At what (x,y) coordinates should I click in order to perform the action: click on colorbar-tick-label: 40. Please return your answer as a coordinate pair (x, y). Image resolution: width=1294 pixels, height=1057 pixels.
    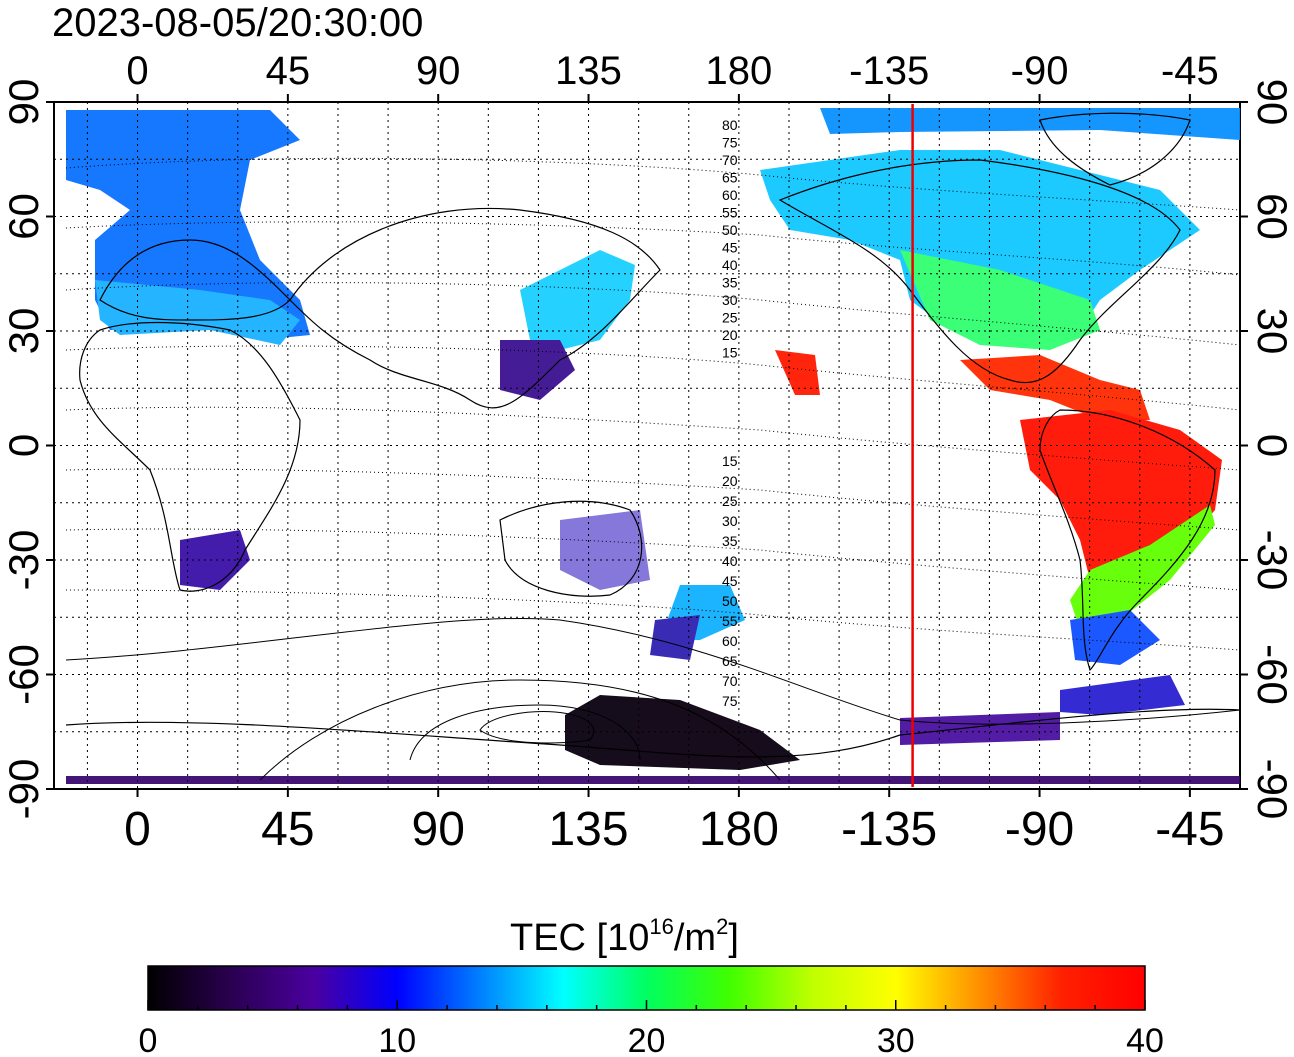
    Looking at the image, I should click on (1145, 1039).